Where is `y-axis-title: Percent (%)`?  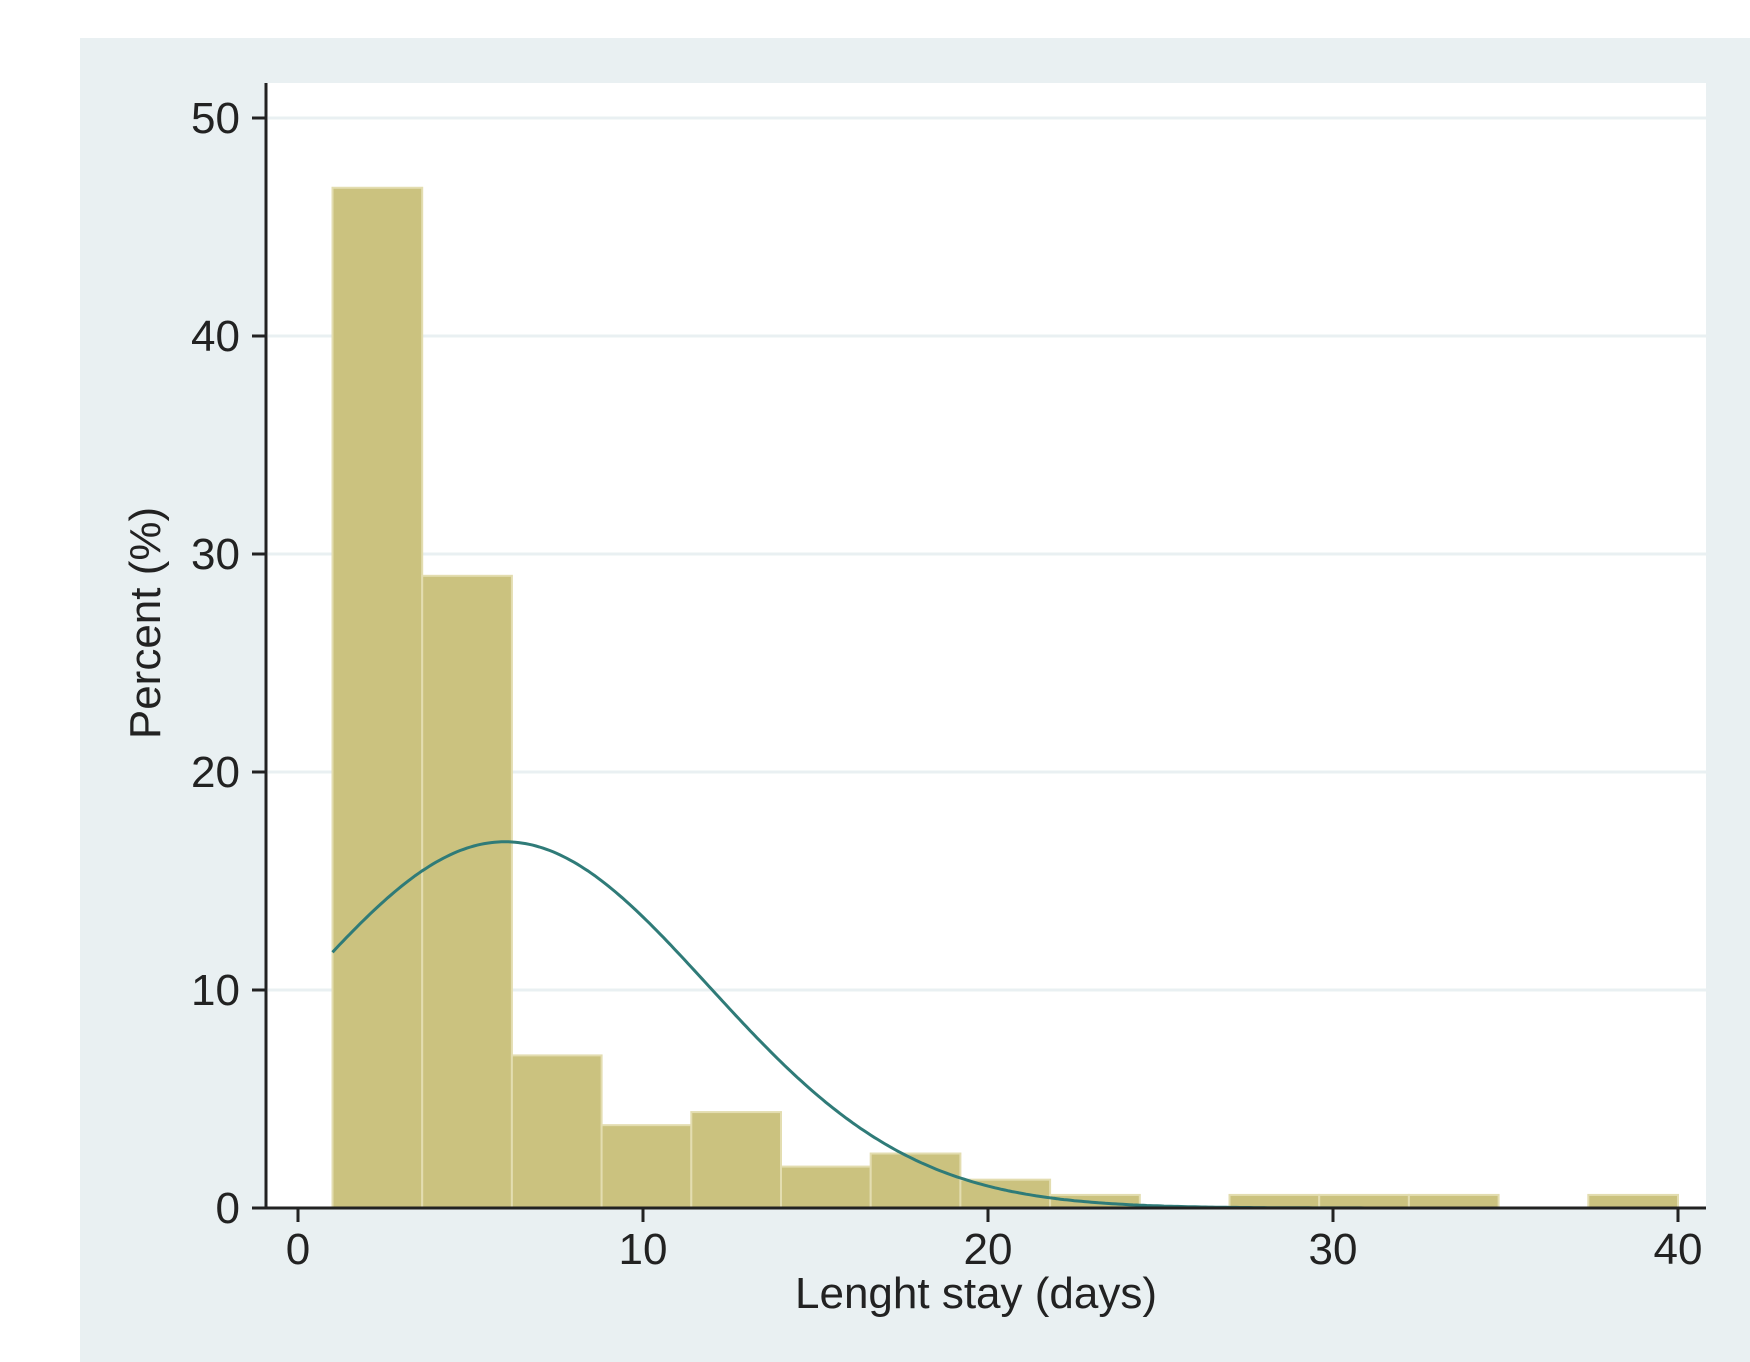 y-axis-title: Percent (%) is located at coordinates (145, 623).